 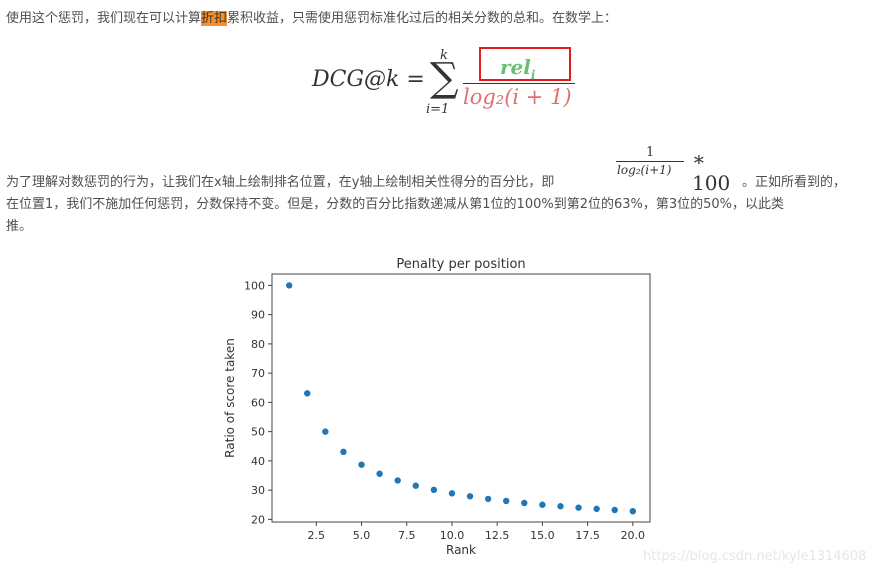 I want to click on y-tick-label: 100, so click(x=254, y=285).